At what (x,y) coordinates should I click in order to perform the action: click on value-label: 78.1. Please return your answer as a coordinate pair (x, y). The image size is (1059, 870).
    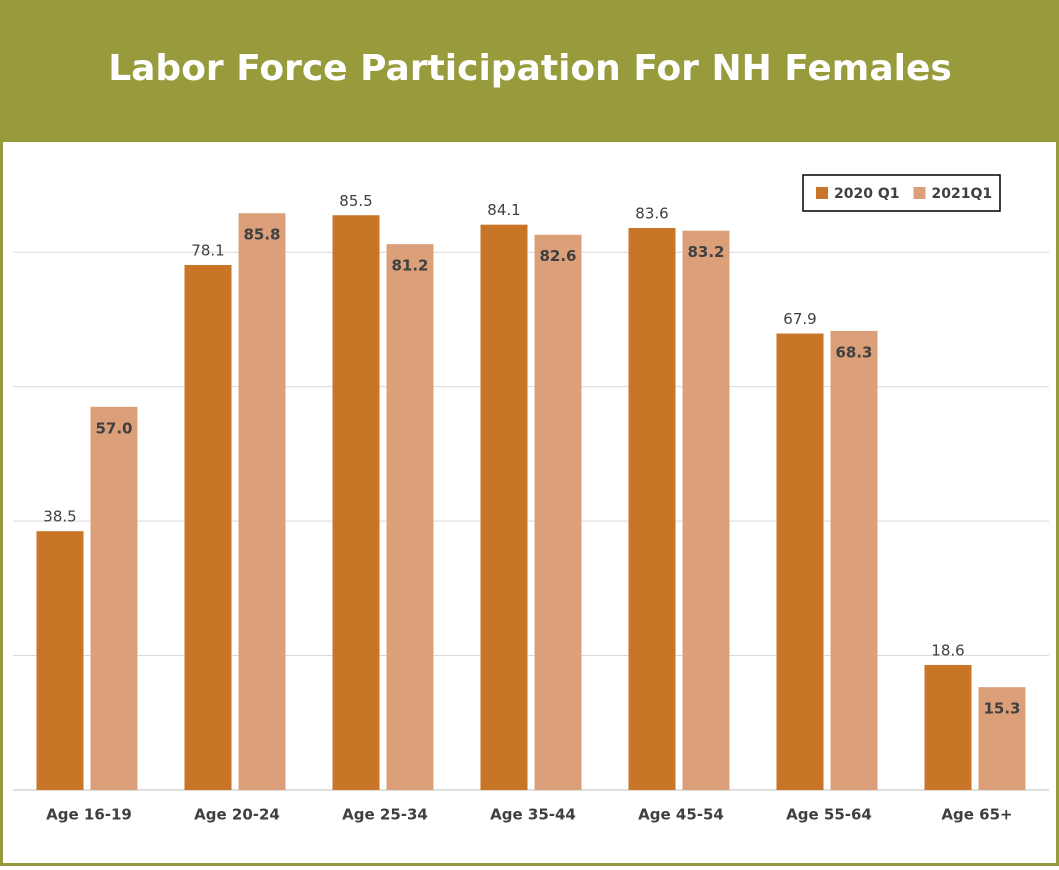
    Looking at the image, I should click on (207, 250).